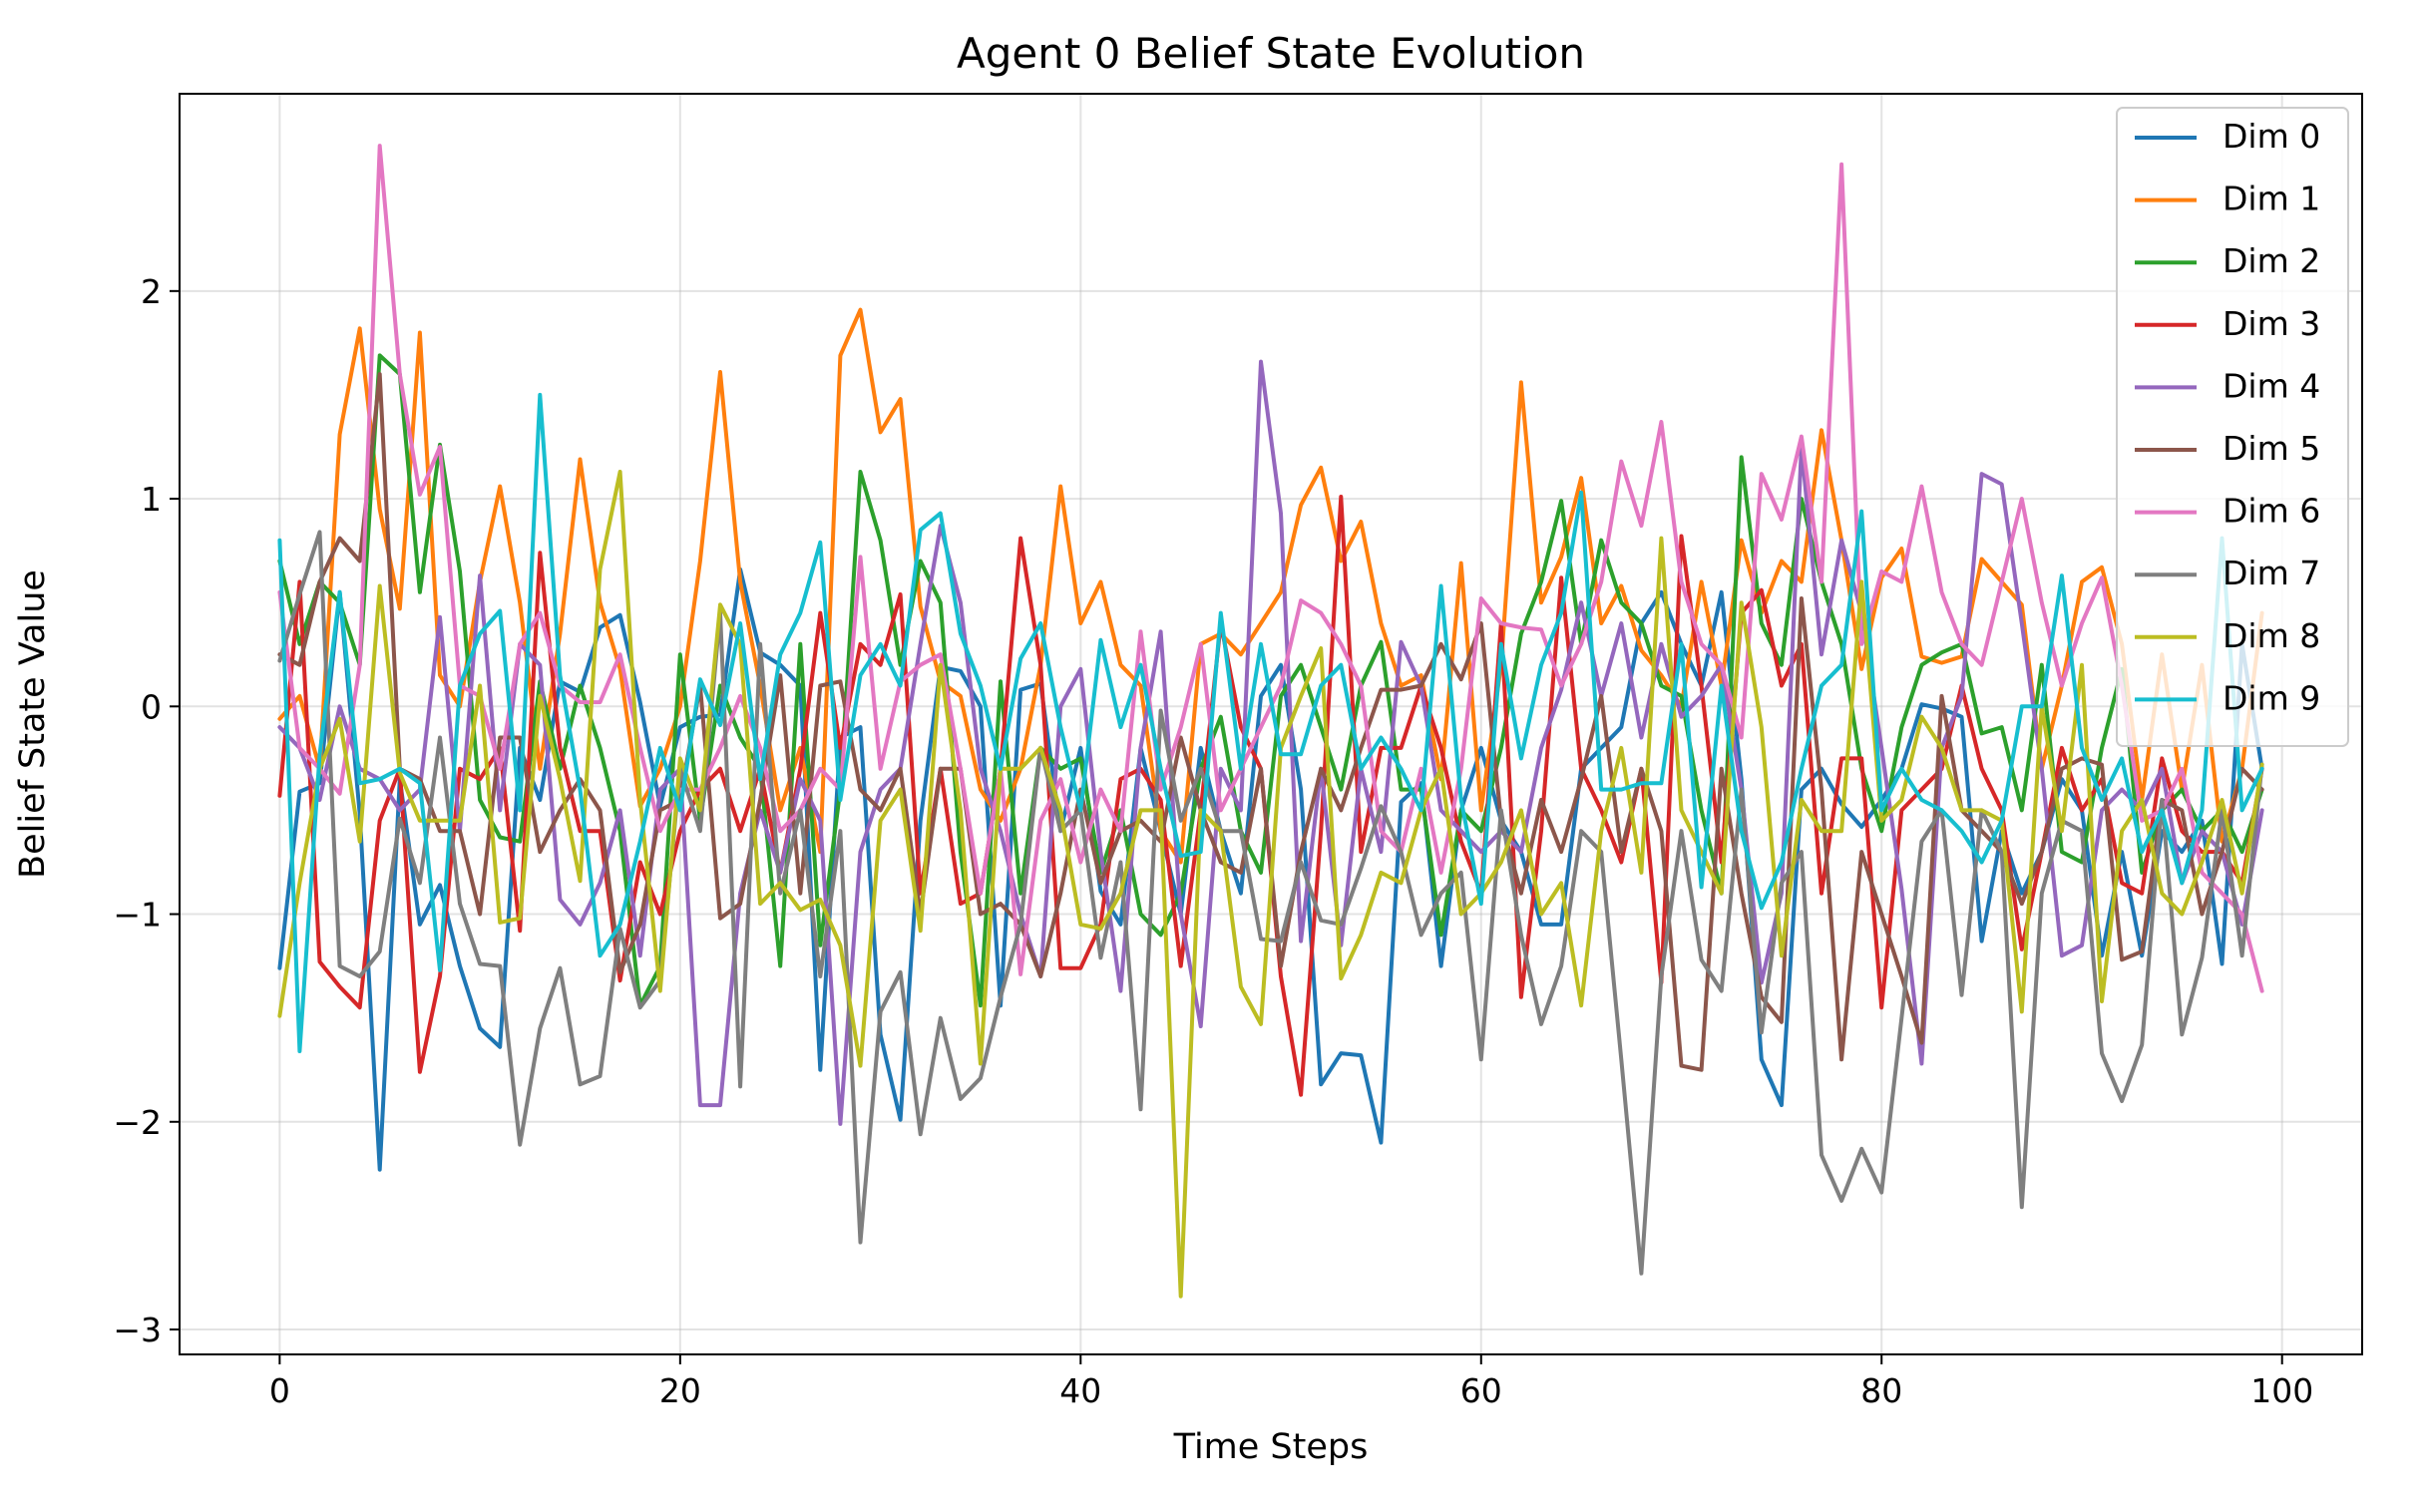 The width and height of the screenshot is (2428, 1512). What do you see at coordinates (280, 1390) in the screenshot?
I see `x-tick-label: 0` at bounding box center [280, 1390].